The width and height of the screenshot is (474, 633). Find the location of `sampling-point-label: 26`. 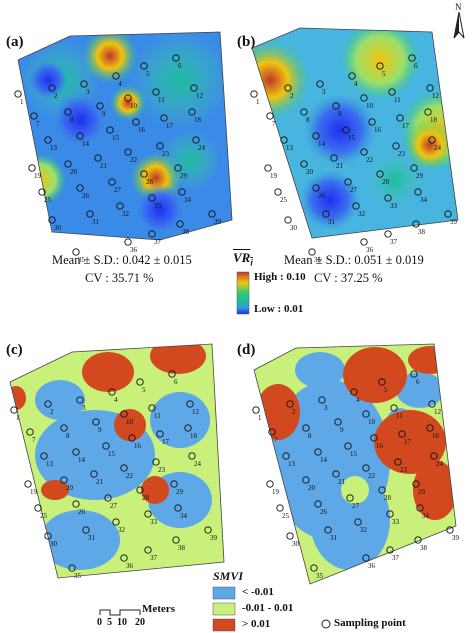

sampling-point-label: 26 is located at coordinates (82, 512).